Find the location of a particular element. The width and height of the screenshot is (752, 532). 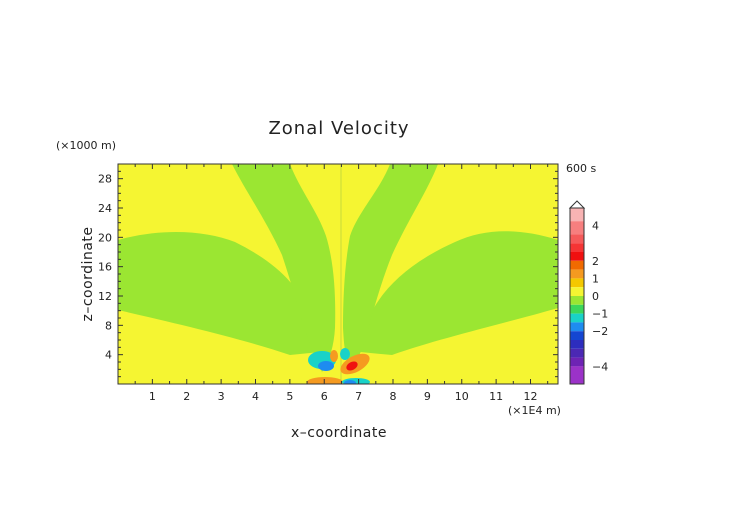

x-tick-label: 9 is located at coordinates (427, 396).